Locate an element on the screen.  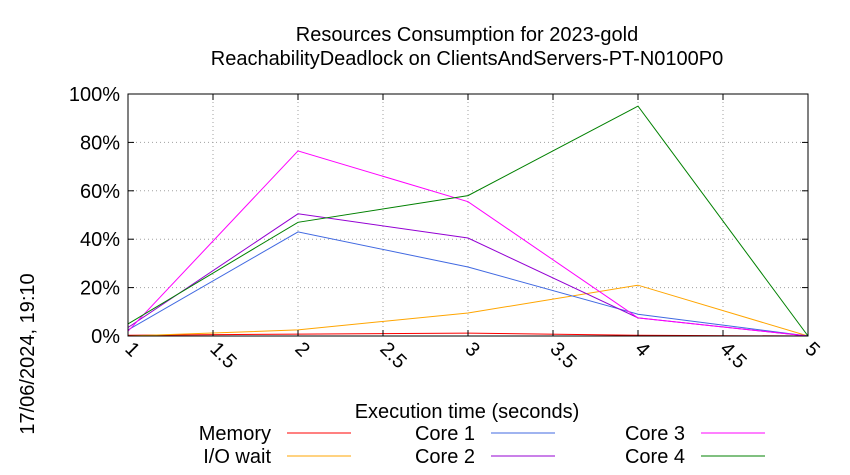
legend-label-core-1: Core 1 is located at coordinates (445, 434).